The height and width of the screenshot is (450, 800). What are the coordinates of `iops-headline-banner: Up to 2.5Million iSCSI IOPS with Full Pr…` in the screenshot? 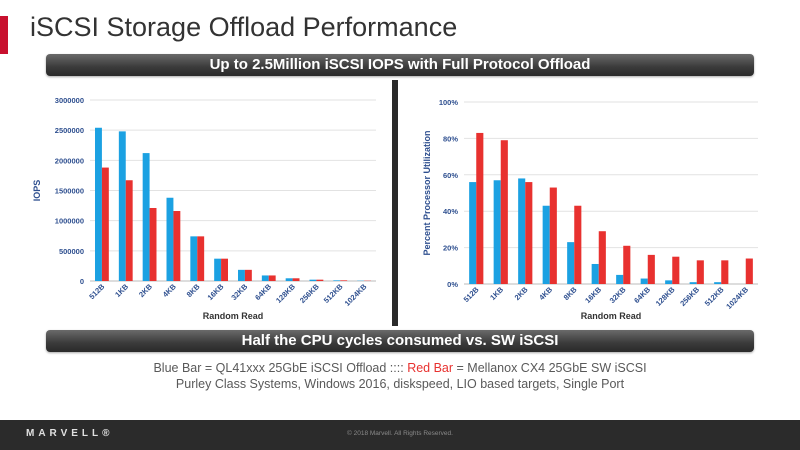 It's located at (400, 65).